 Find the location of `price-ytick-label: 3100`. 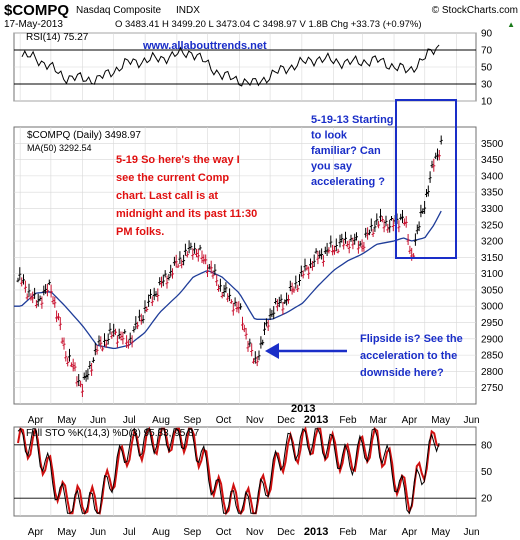

price-ytick-label: 3100 is located at coordinates (492, 274).